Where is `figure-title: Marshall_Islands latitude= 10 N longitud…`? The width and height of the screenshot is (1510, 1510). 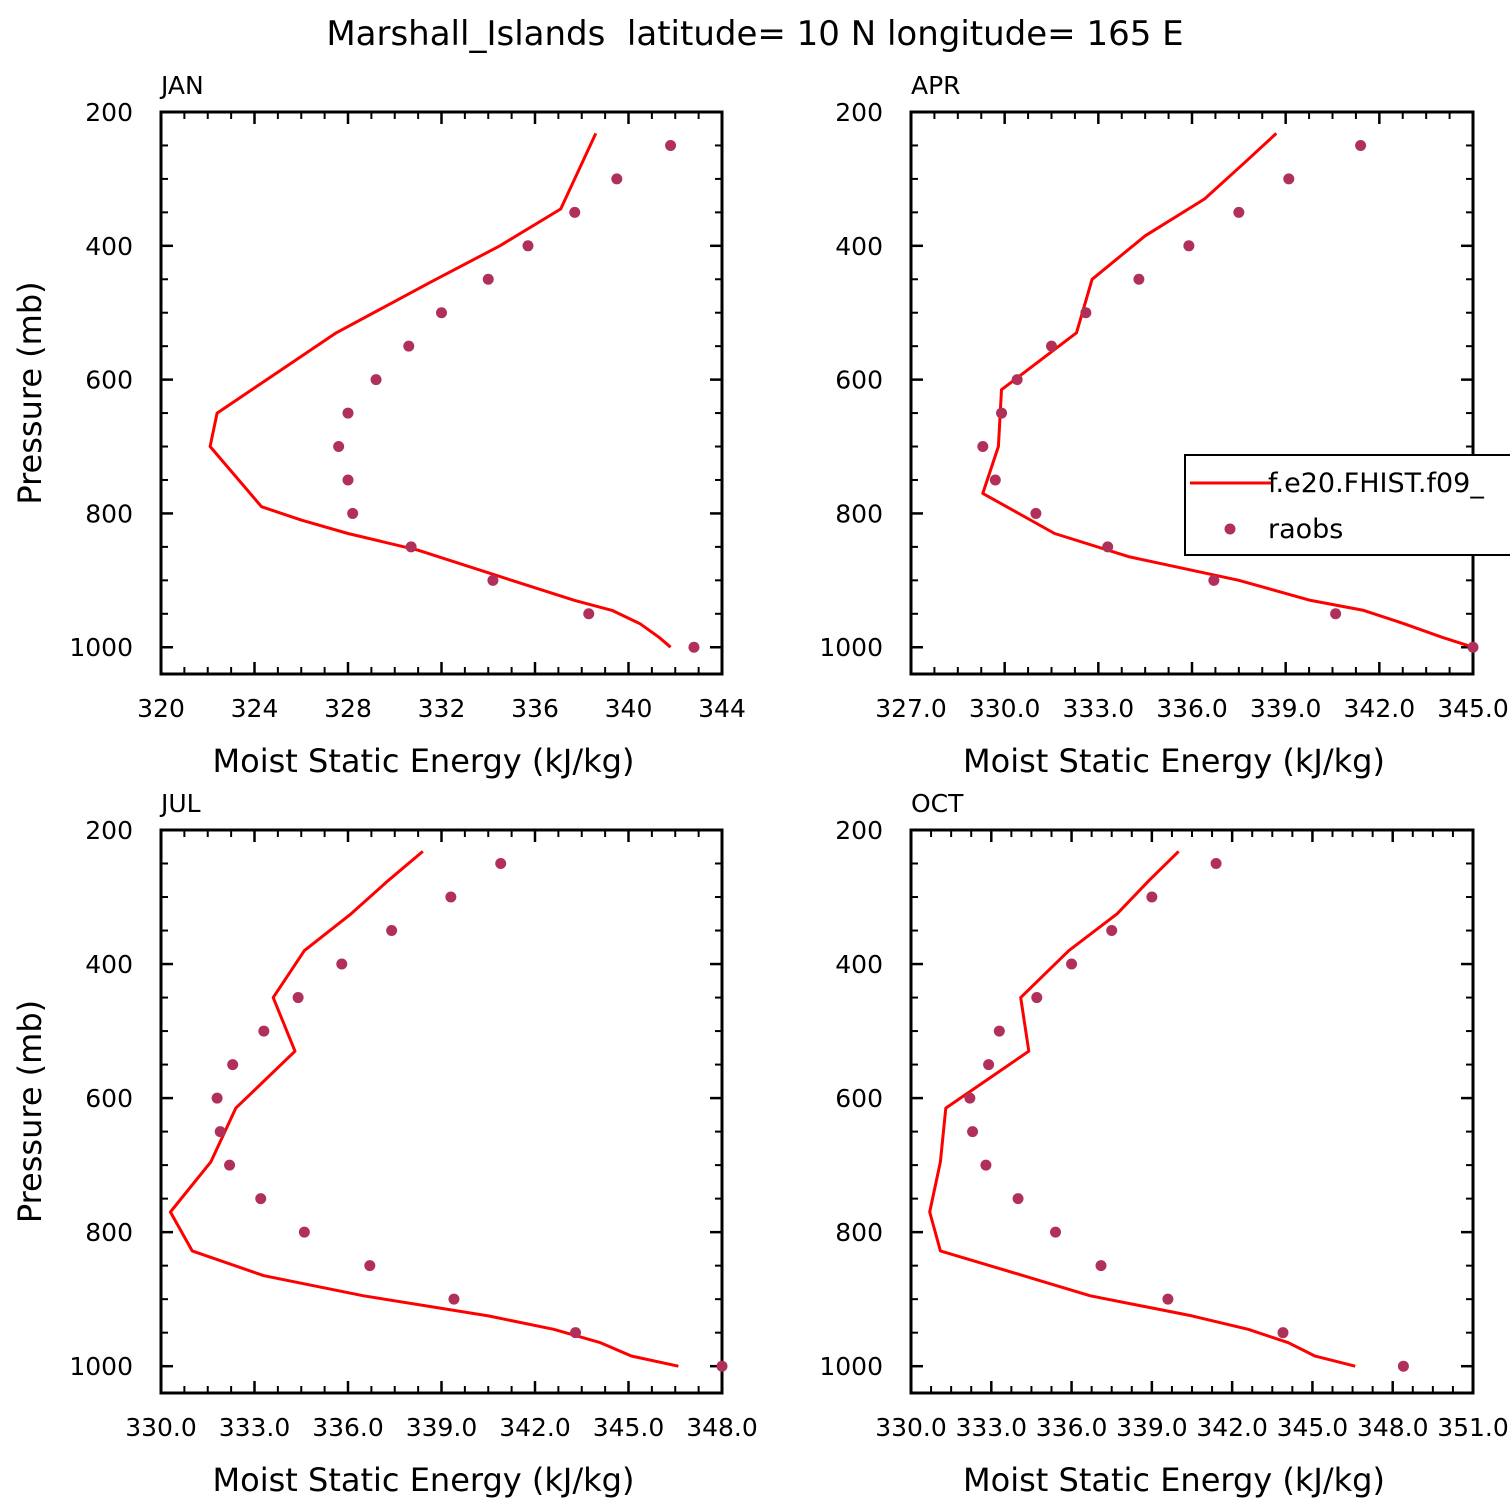
figure-title: Marshall_Islands latitude= 10 N longitud… is located at coordinates (754, 34).